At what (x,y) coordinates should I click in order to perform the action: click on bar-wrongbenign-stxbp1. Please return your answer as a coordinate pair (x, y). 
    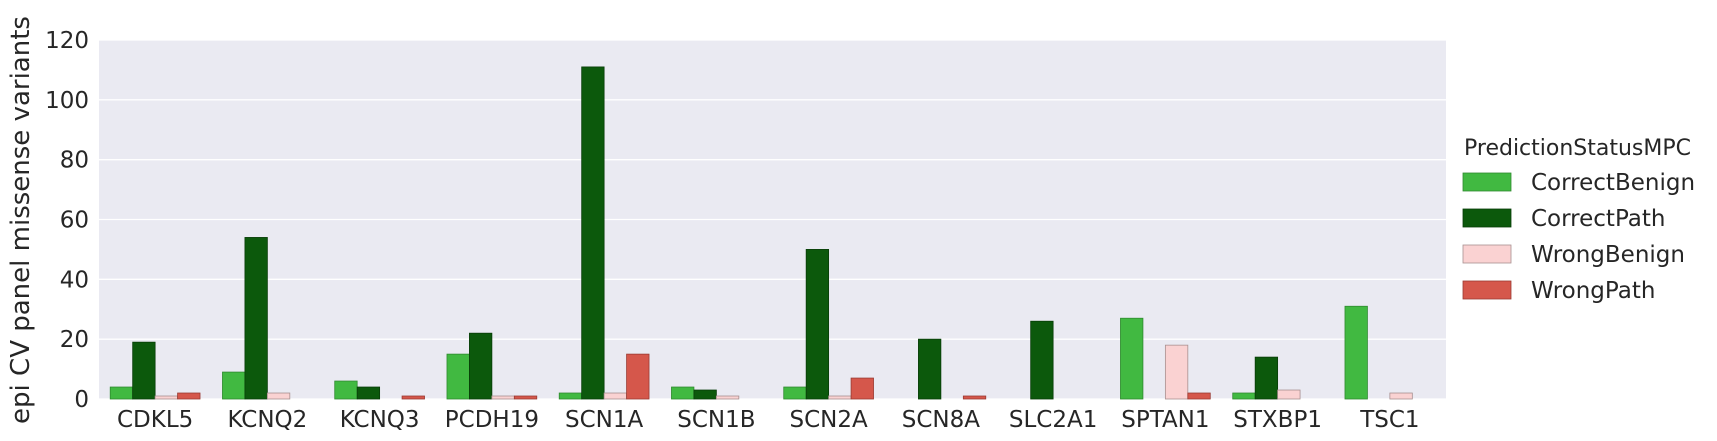
    Looking at the image, I should click on (1289, 394).